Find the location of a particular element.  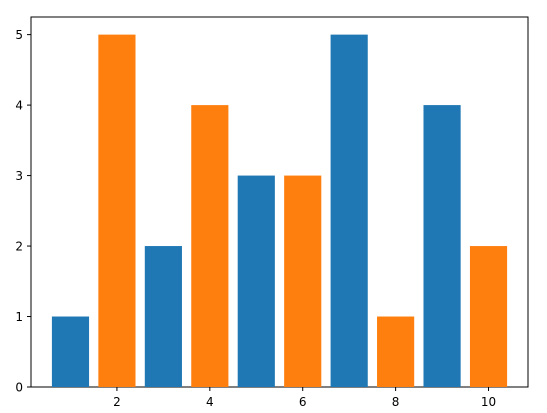

y-tick-label-3: 3 is located at coordinates (19, 176).